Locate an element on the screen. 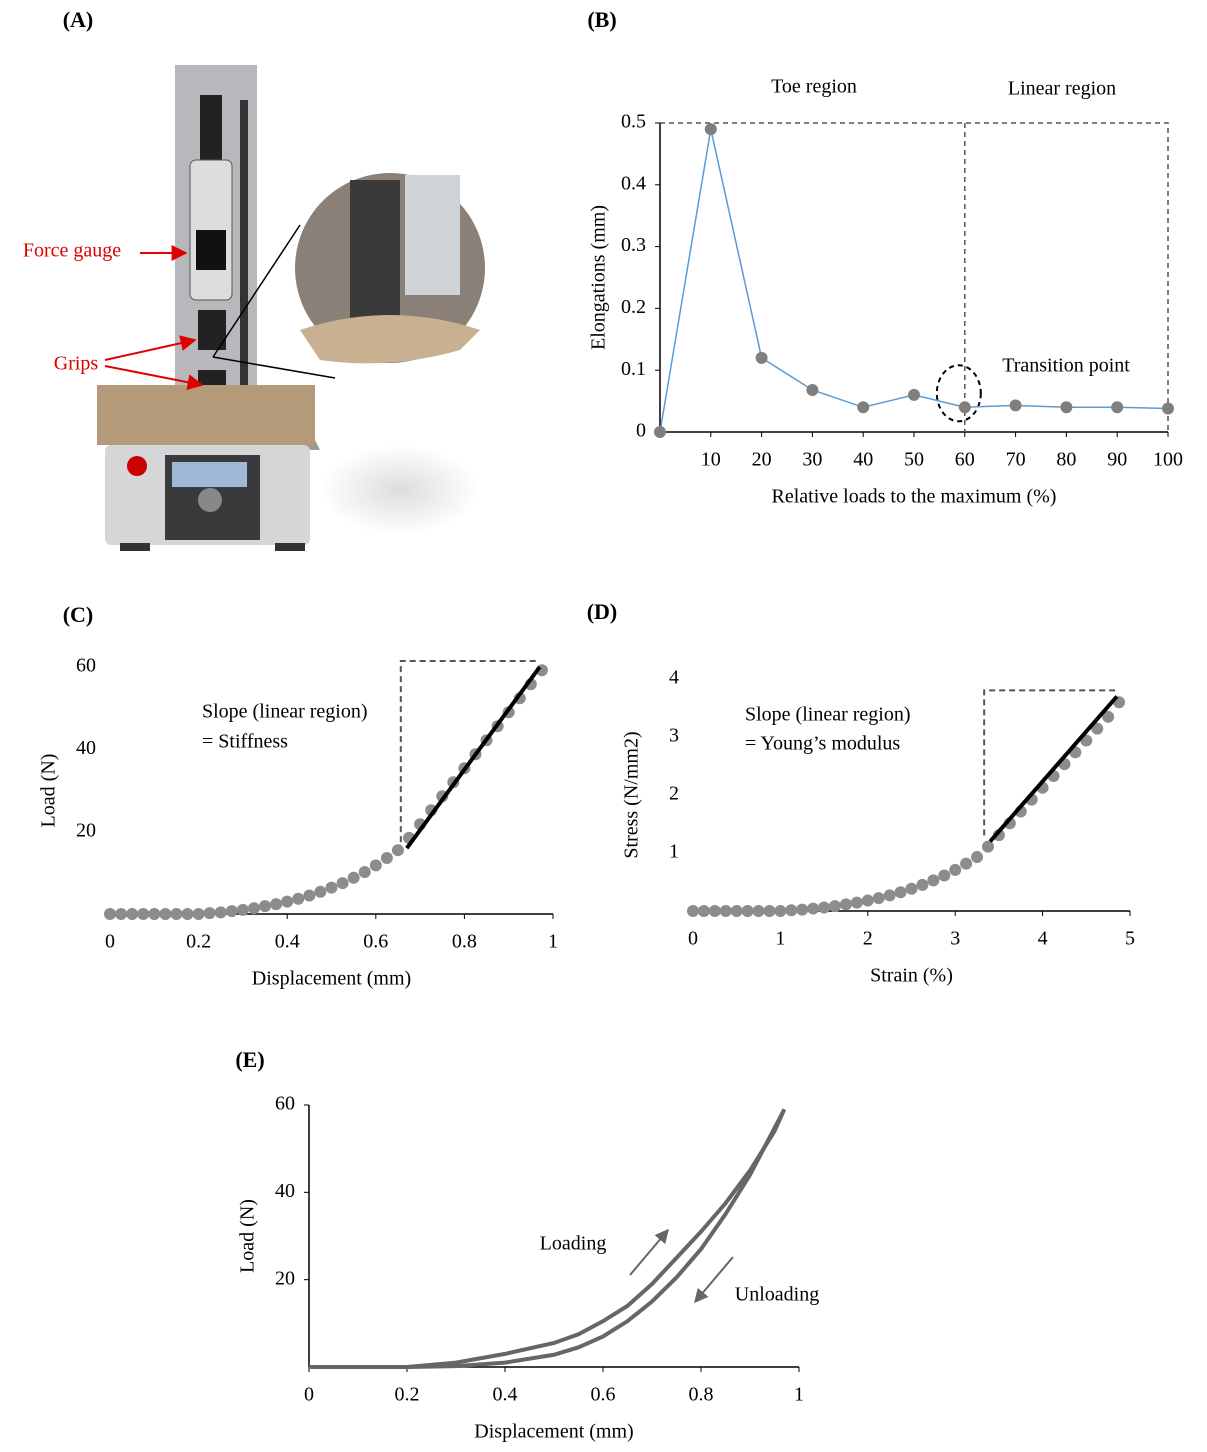 This screenshot has width=1207, height=1452. x-axis-title: Strain (%) is located at coordinates (911, 976).